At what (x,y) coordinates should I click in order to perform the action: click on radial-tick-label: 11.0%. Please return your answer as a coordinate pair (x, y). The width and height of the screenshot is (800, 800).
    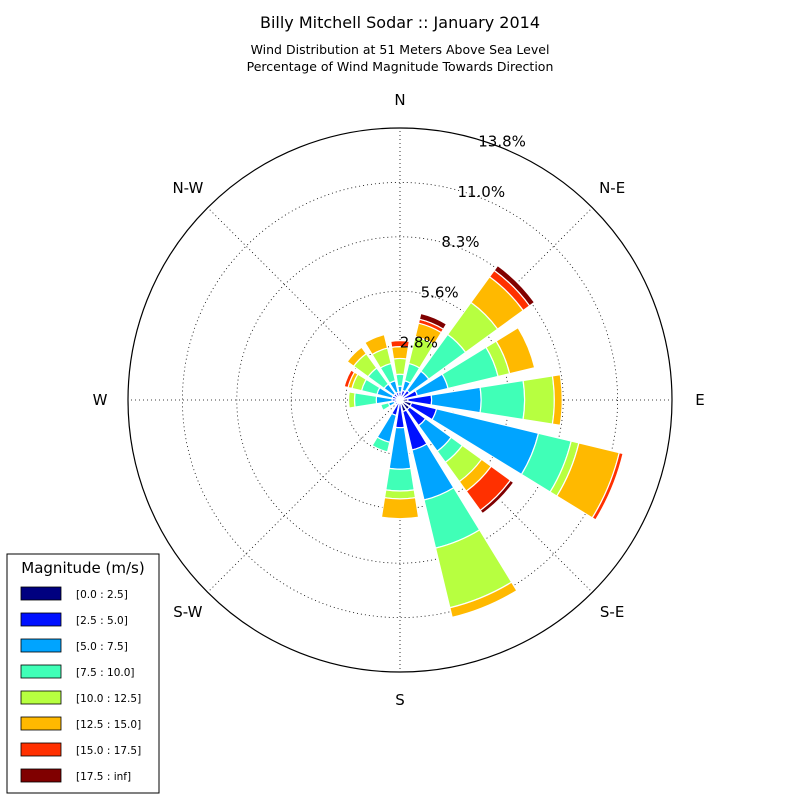
    Looking at the image, I should click on (481, 192).